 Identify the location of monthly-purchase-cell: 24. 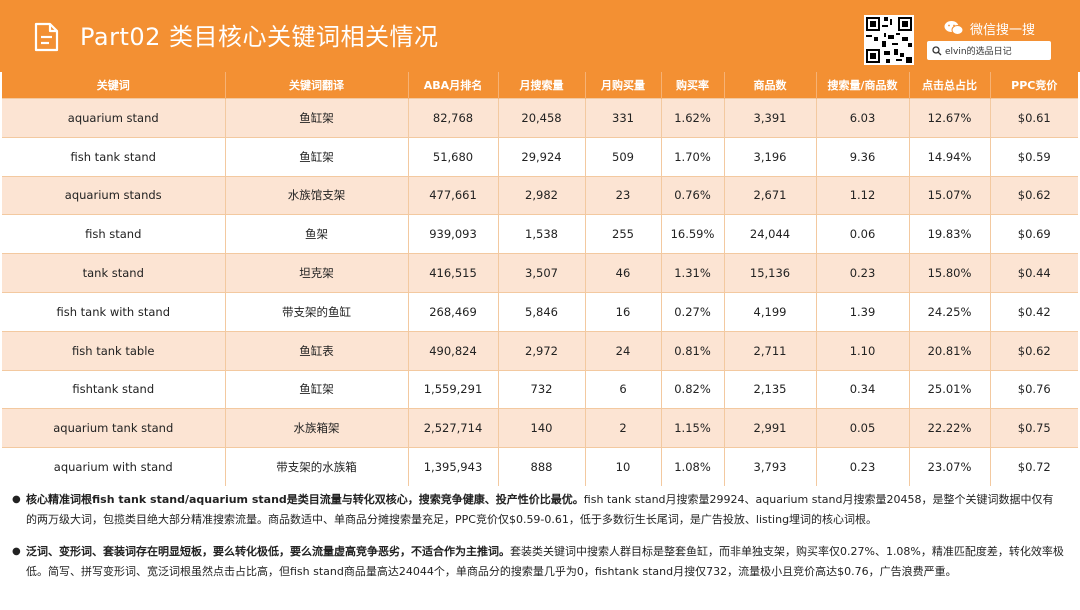
(622, 350).